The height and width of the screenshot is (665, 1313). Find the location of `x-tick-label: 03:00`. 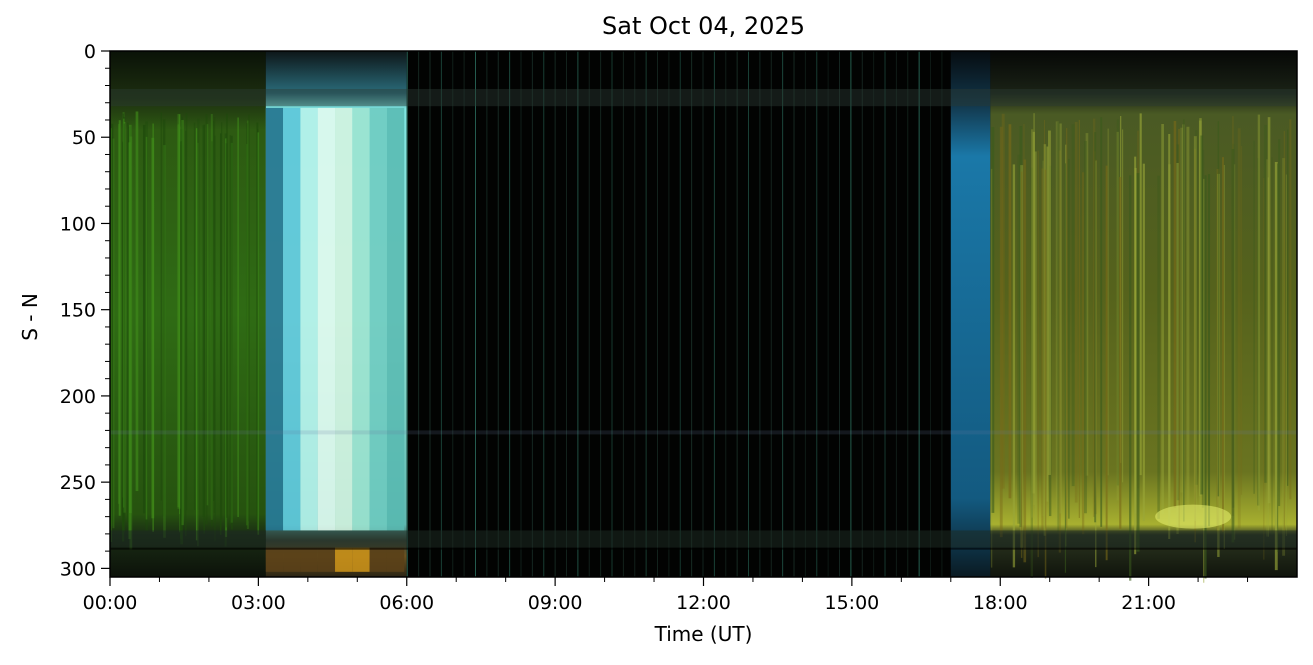

x-tick-label: 03:00 is located at coordinates (258, 603).